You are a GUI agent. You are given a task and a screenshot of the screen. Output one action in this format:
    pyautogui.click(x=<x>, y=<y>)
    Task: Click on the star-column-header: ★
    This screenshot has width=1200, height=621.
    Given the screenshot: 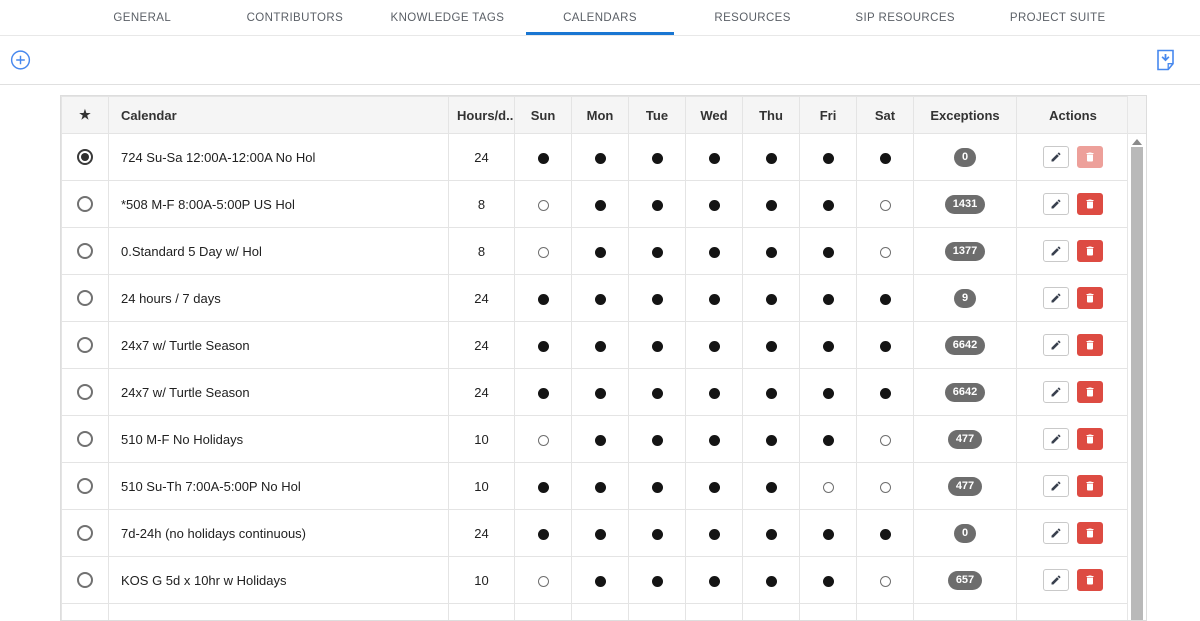 What is the action you would take?
    pyautogui.click(x=85, y=115)
    